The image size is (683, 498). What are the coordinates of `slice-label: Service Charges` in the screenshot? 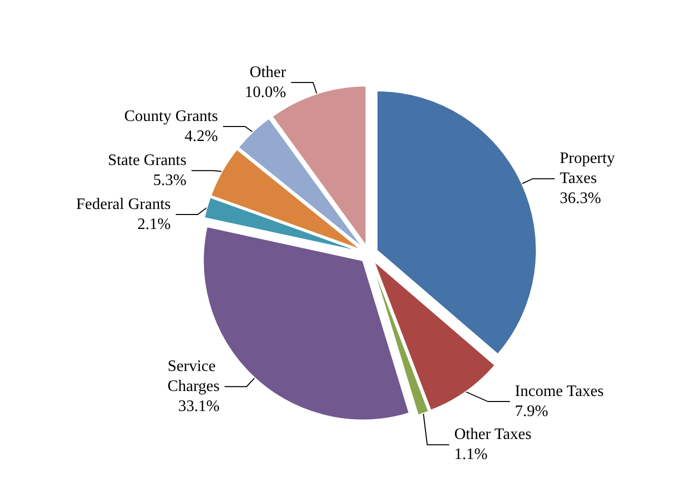 It's located at (193, 377).